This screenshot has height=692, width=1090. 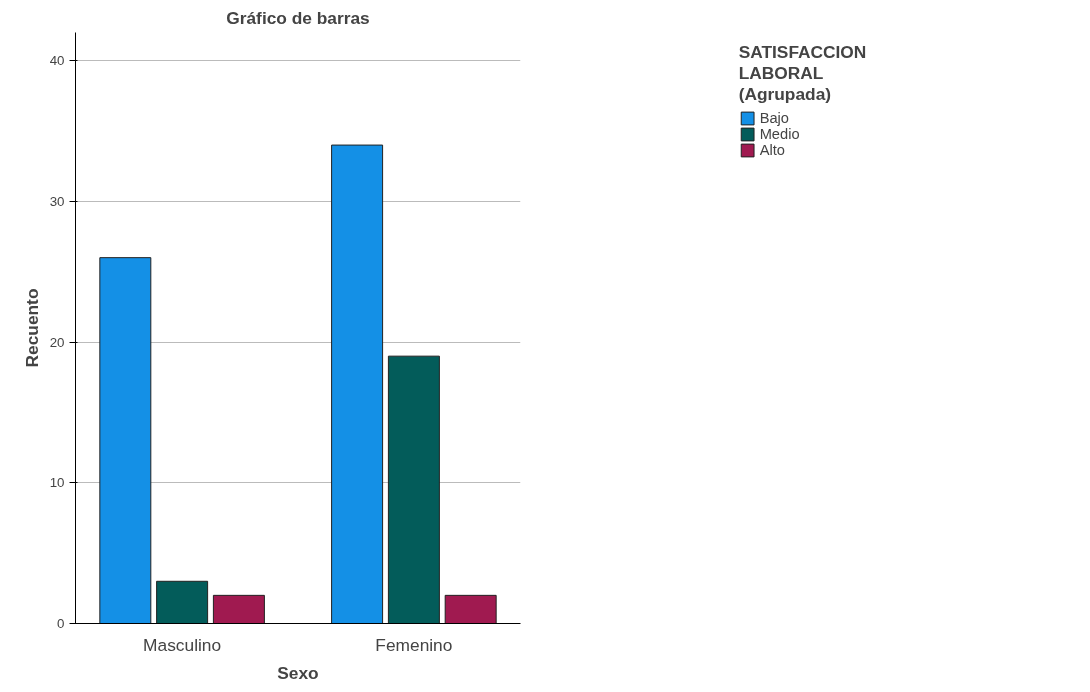 I want to click on y-tick-label: 30, so click(x=57, y=201).